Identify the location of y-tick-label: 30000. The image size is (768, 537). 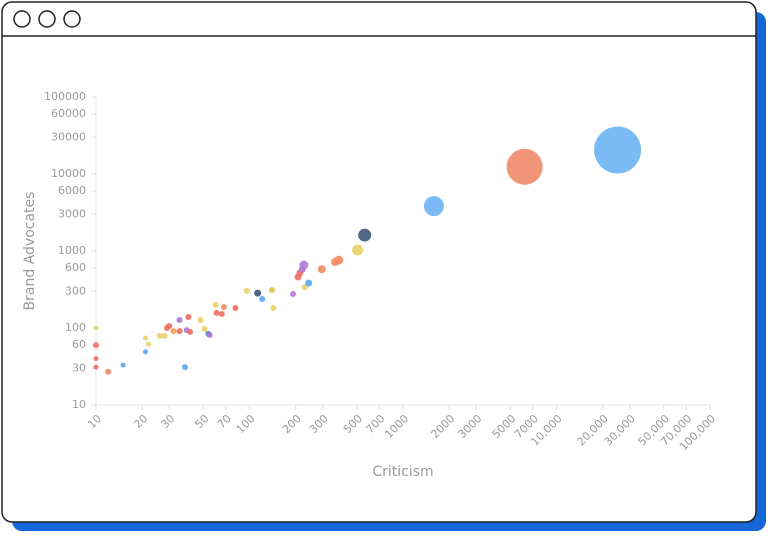
(68, 136).